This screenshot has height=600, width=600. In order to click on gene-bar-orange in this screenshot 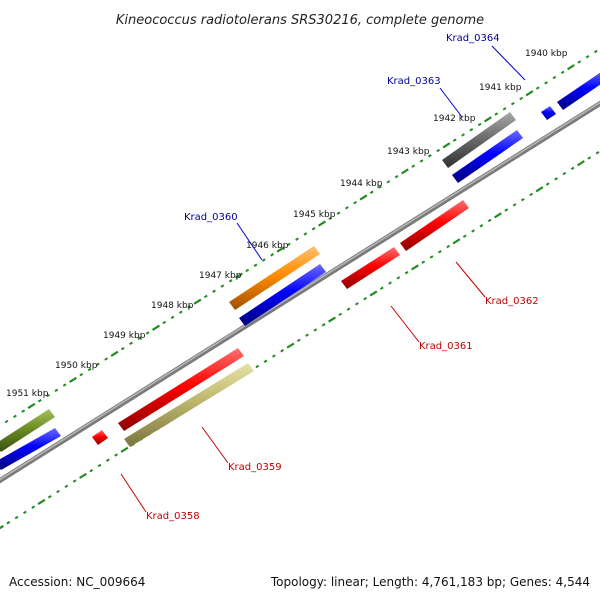, I will do `click(274, 278)`.